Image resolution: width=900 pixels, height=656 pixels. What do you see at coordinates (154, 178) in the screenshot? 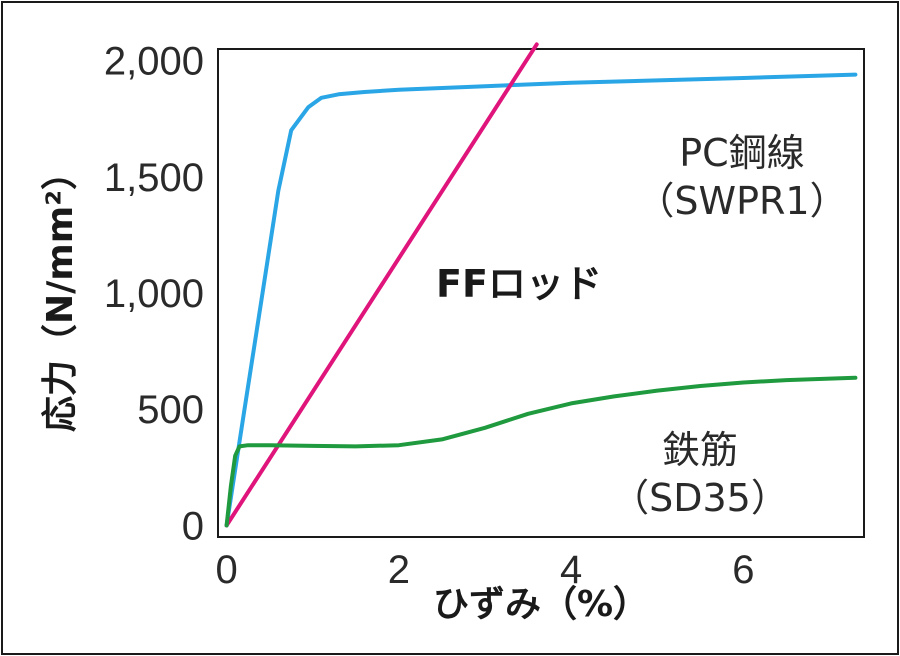
I see `y-tick-label: 1,500` at bounding box center [154, 178].